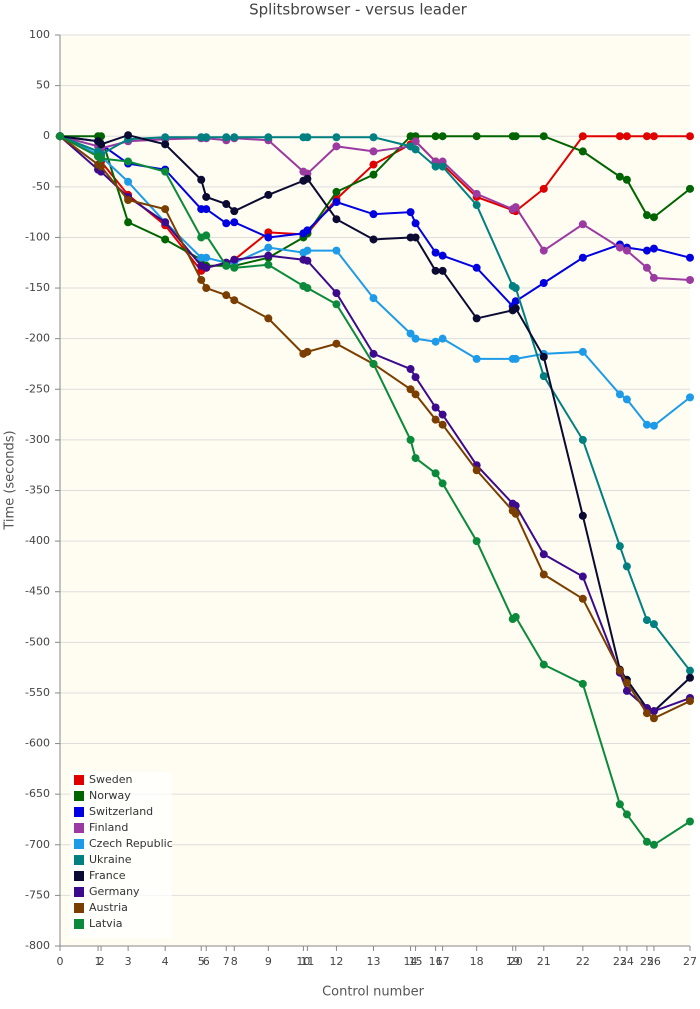 This screenshot has width=700, height=1009. I want to click on legend-label: France, so click(107, 875).